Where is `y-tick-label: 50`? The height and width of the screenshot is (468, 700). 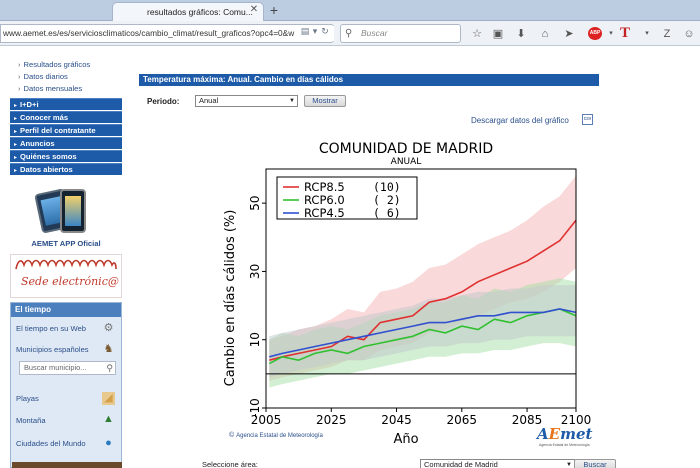 y-tick-label: 50 is located at coordinates (255, 203).